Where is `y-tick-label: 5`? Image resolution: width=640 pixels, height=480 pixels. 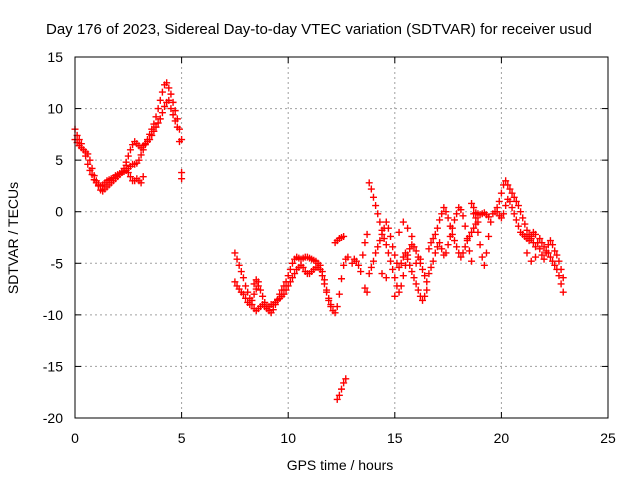
y-tick-label: 5 is located at coordinates (59, 160).